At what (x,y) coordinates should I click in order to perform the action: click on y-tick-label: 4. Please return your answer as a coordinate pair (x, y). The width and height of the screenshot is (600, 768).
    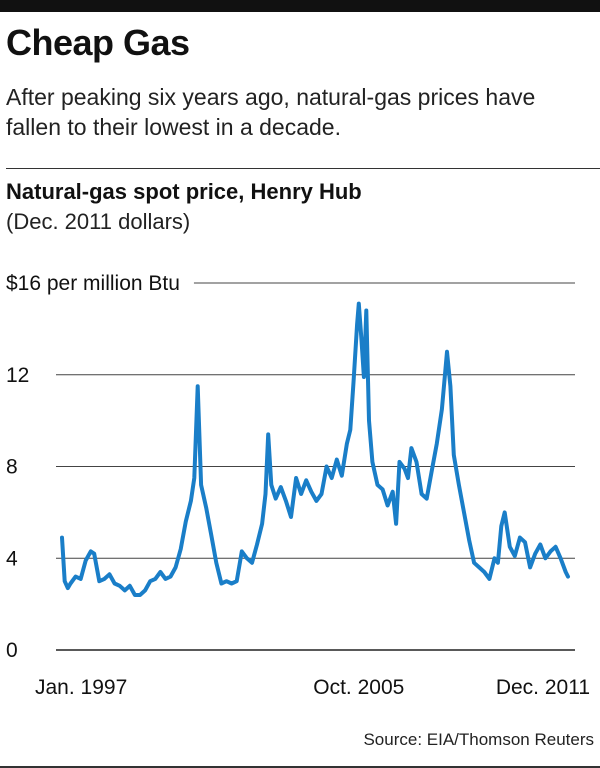
    Looking at the image, I should click on (12, 558).